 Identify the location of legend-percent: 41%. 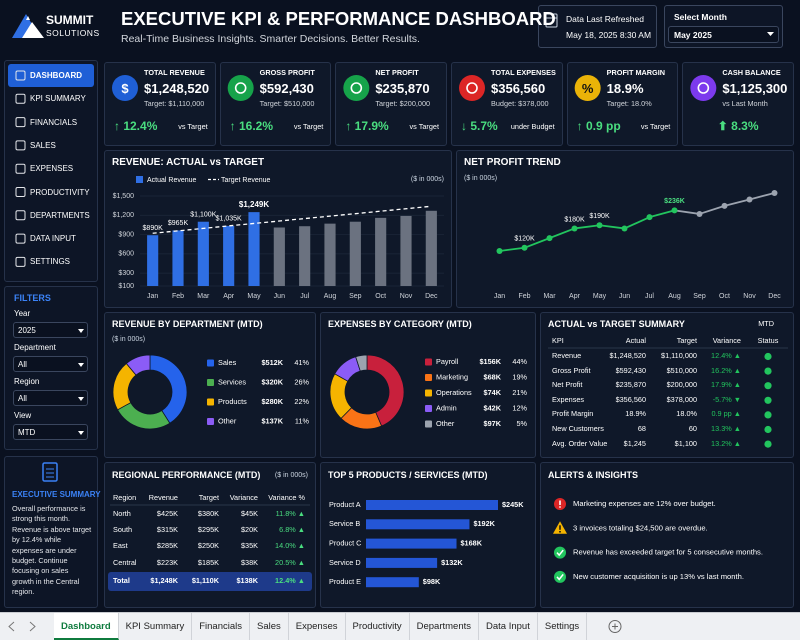
(301, 362).